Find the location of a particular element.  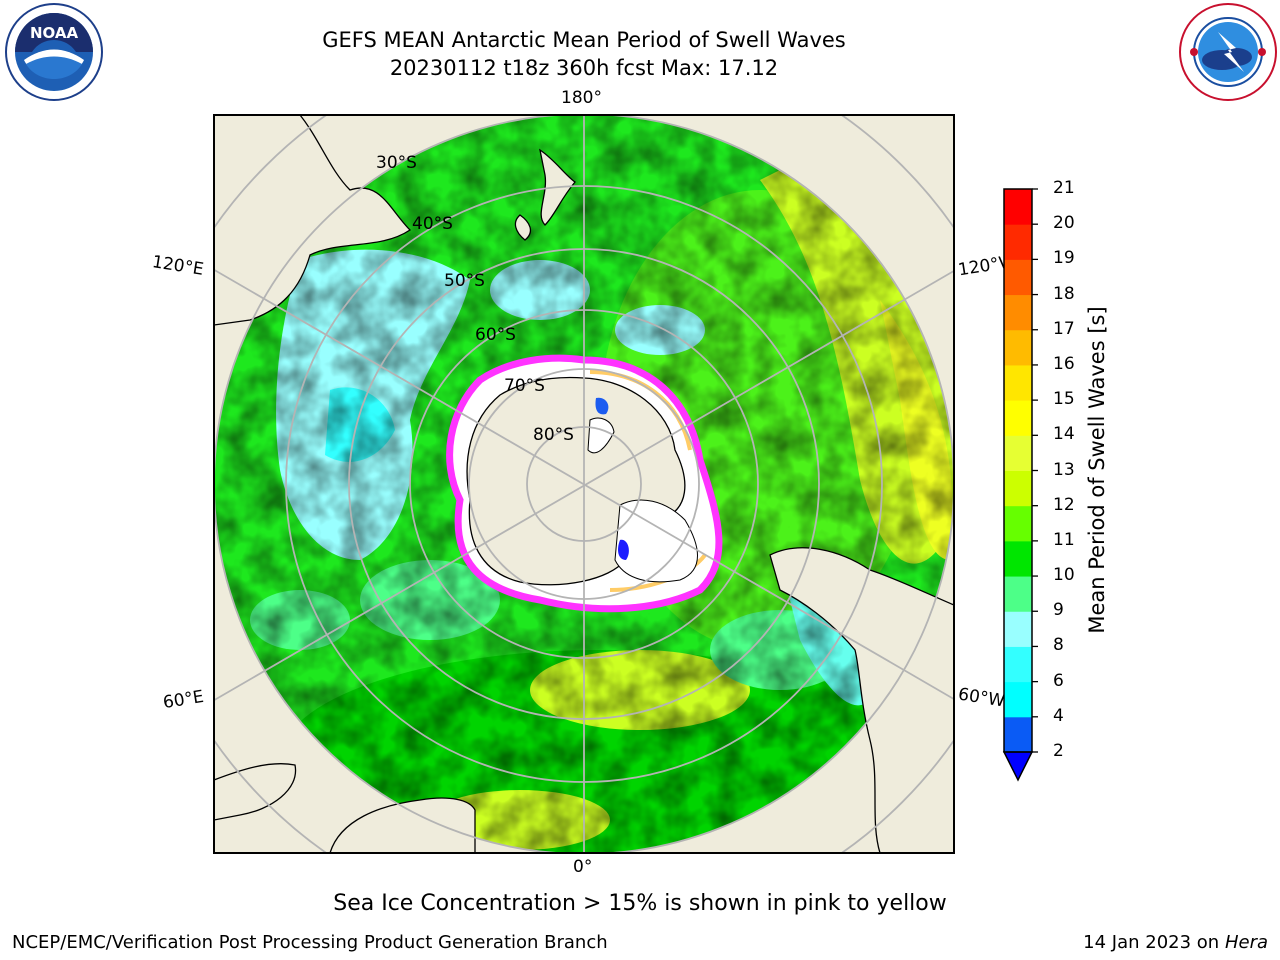

land-africa is located at coordinates (402, 825).